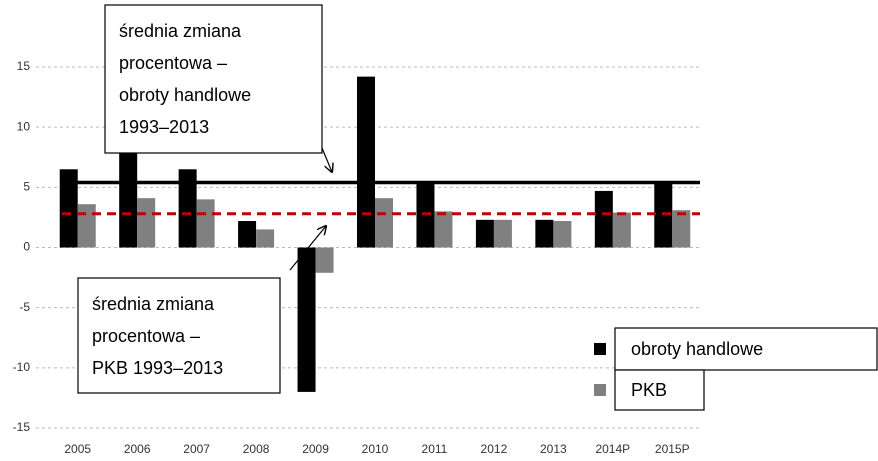 The height and width of the screenshot is (461, 878). What do you see at coordinates (697, 349) in the screenshot?
I see `legend-label: obroty handlowe` at bounding box center [697, 349].